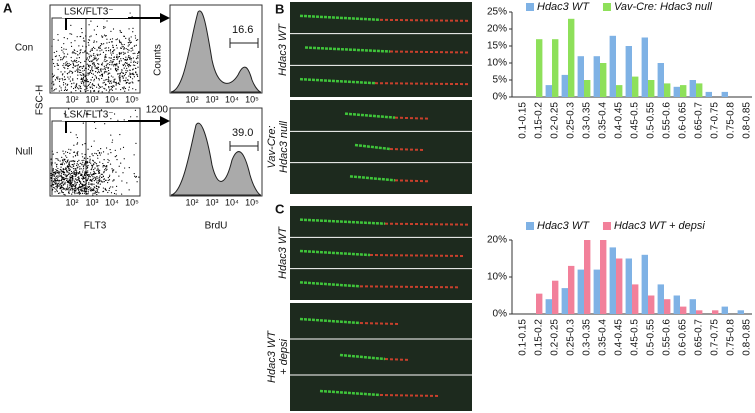 This screenshot has height=413, width=755. I want to click on condition-label: Null, so click(23, 152).